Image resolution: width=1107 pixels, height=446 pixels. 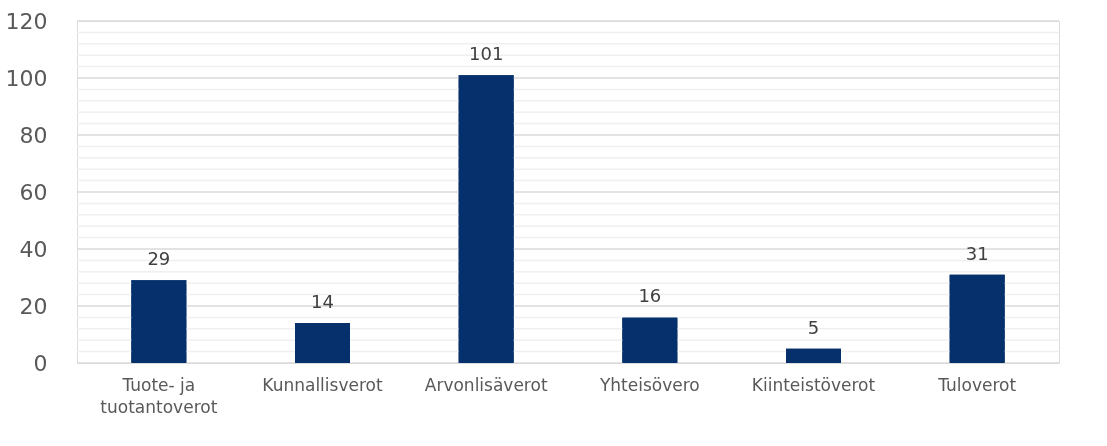 What do you see at coordinates (159, 259) in the screenshot?
I see `data-label: 29` at bounding box center [159, 259].